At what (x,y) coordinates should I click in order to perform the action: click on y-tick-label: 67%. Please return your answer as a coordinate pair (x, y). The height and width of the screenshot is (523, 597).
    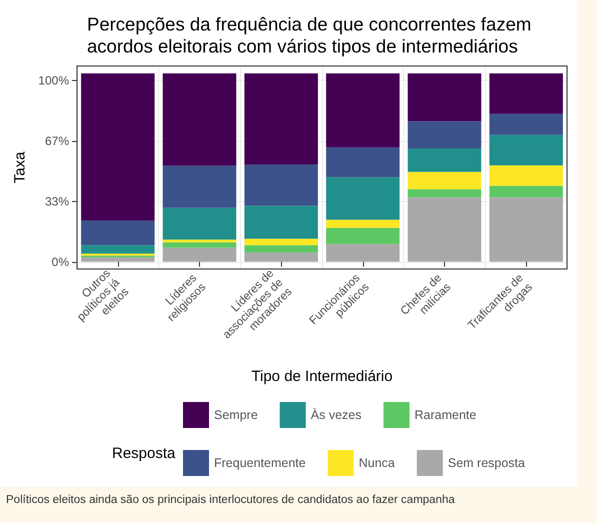
    Looking at the image, I should click on (57, 141).